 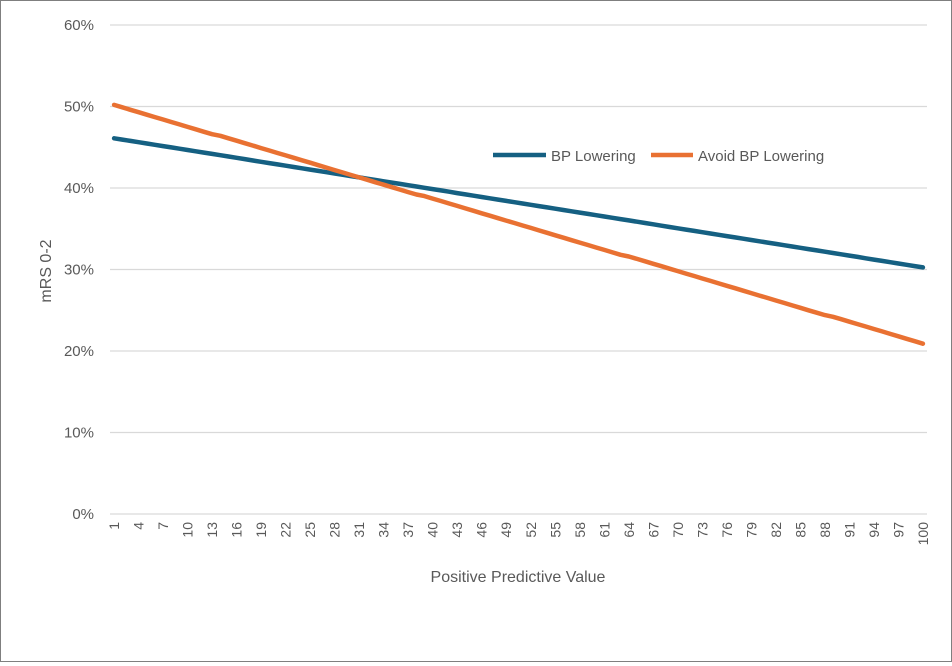 I want to click on y-tick-label: 20%, so click(x=79, y=351).